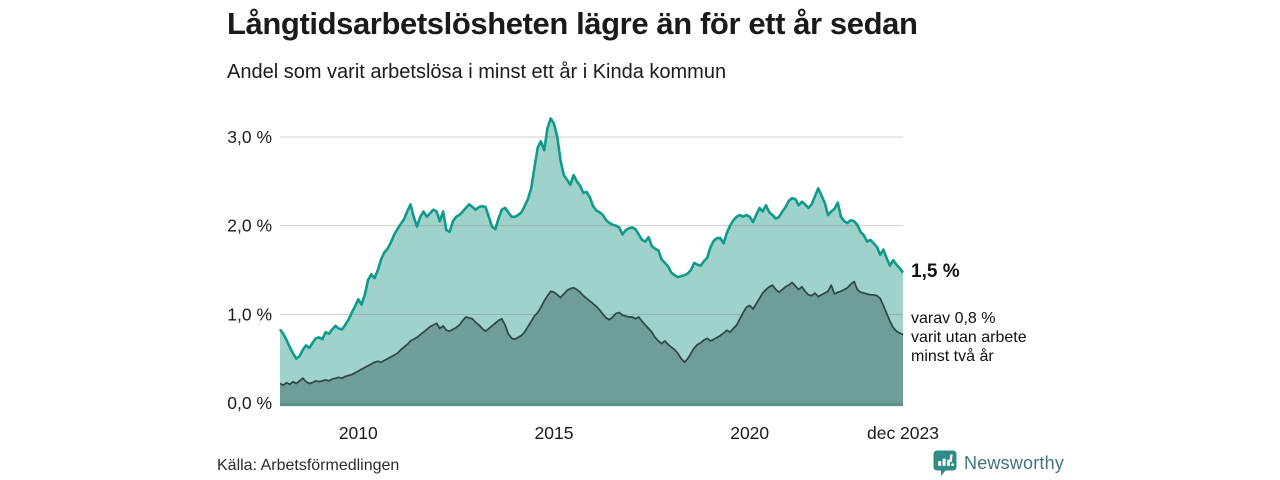 The height and width of the screenshot is (480, 1280). What do you see at coordinates (952, 356) in the screenshot?
I see `breakdown-line-3: minst två år` at bounding box center [952, 356].